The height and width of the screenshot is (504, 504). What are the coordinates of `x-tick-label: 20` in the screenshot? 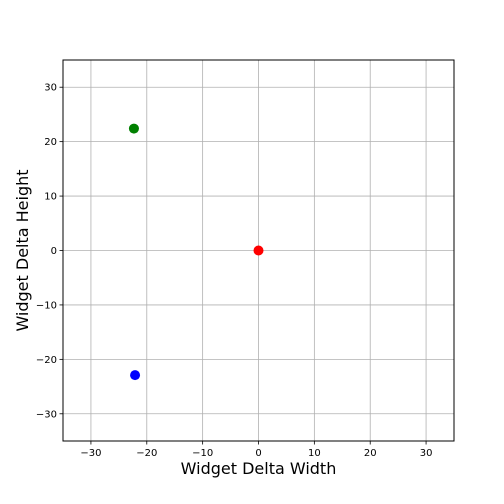 It's located at (370, 453).